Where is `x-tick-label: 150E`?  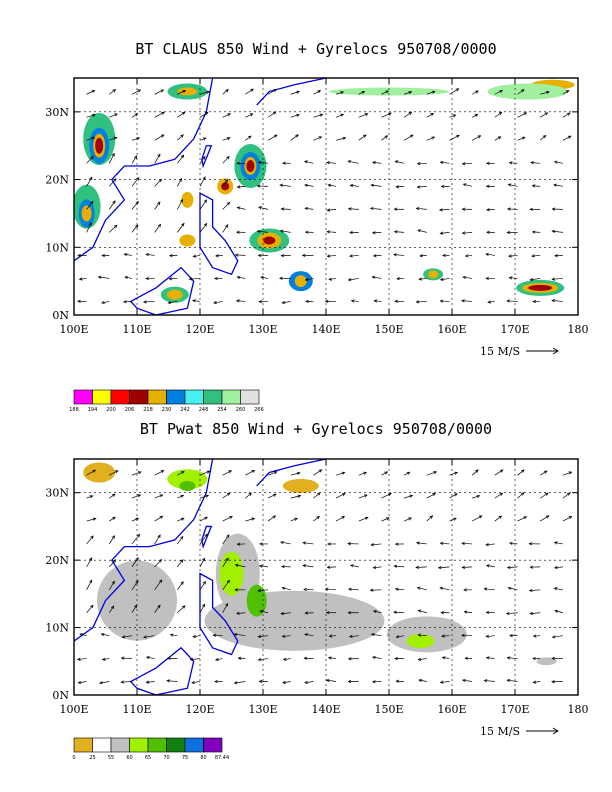 x-tick-label: 150E is located at coordinates (388, 329).